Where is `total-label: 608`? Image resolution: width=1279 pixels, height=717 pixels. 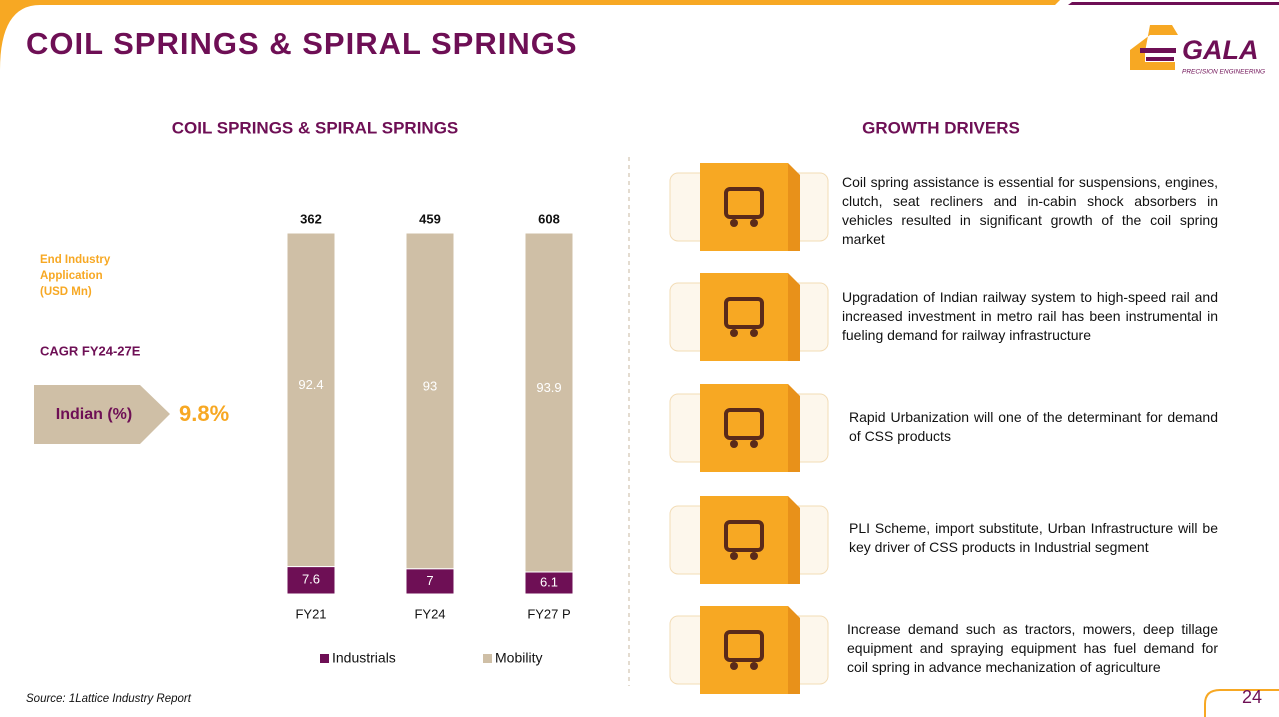 total-label: 608 is located at coordinates (549, 218).